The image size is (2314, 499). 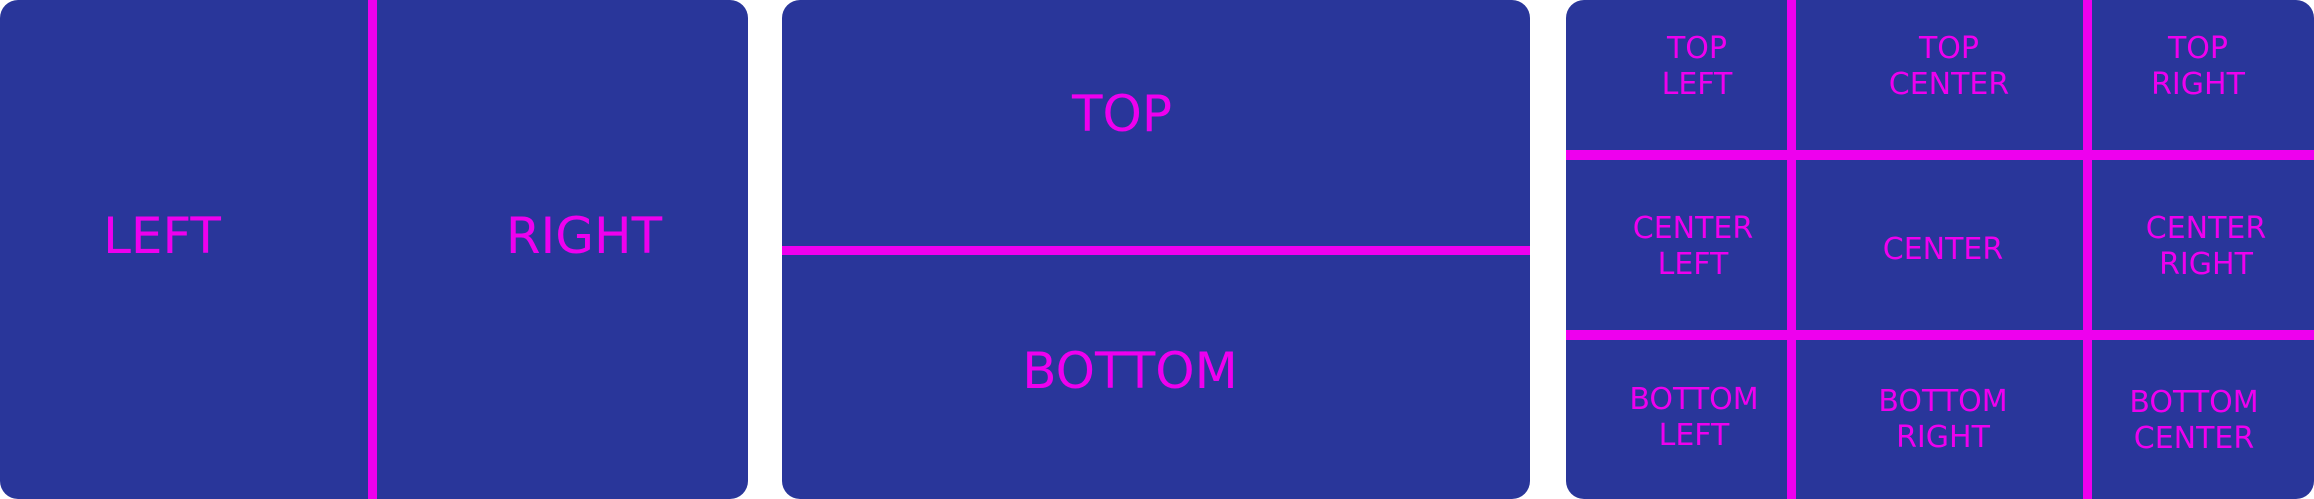 What do you see at coordinates (1122, 114) in the screenshot?
I see `top-label: TOP` at bounding box center [1122, 114].